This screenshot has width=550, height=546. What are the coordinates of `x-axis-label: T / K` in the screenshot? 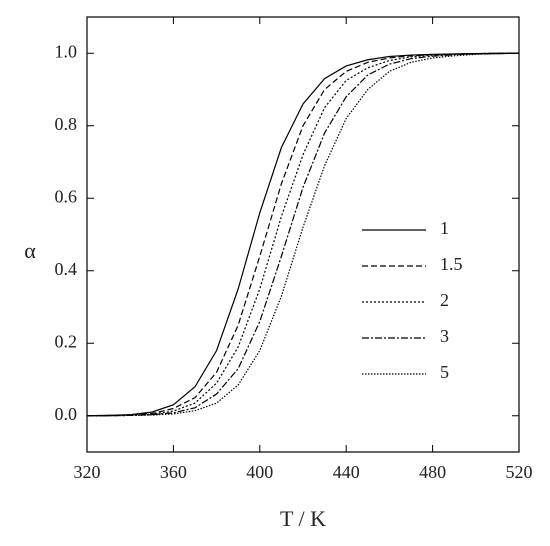 It's located at (303, 518).